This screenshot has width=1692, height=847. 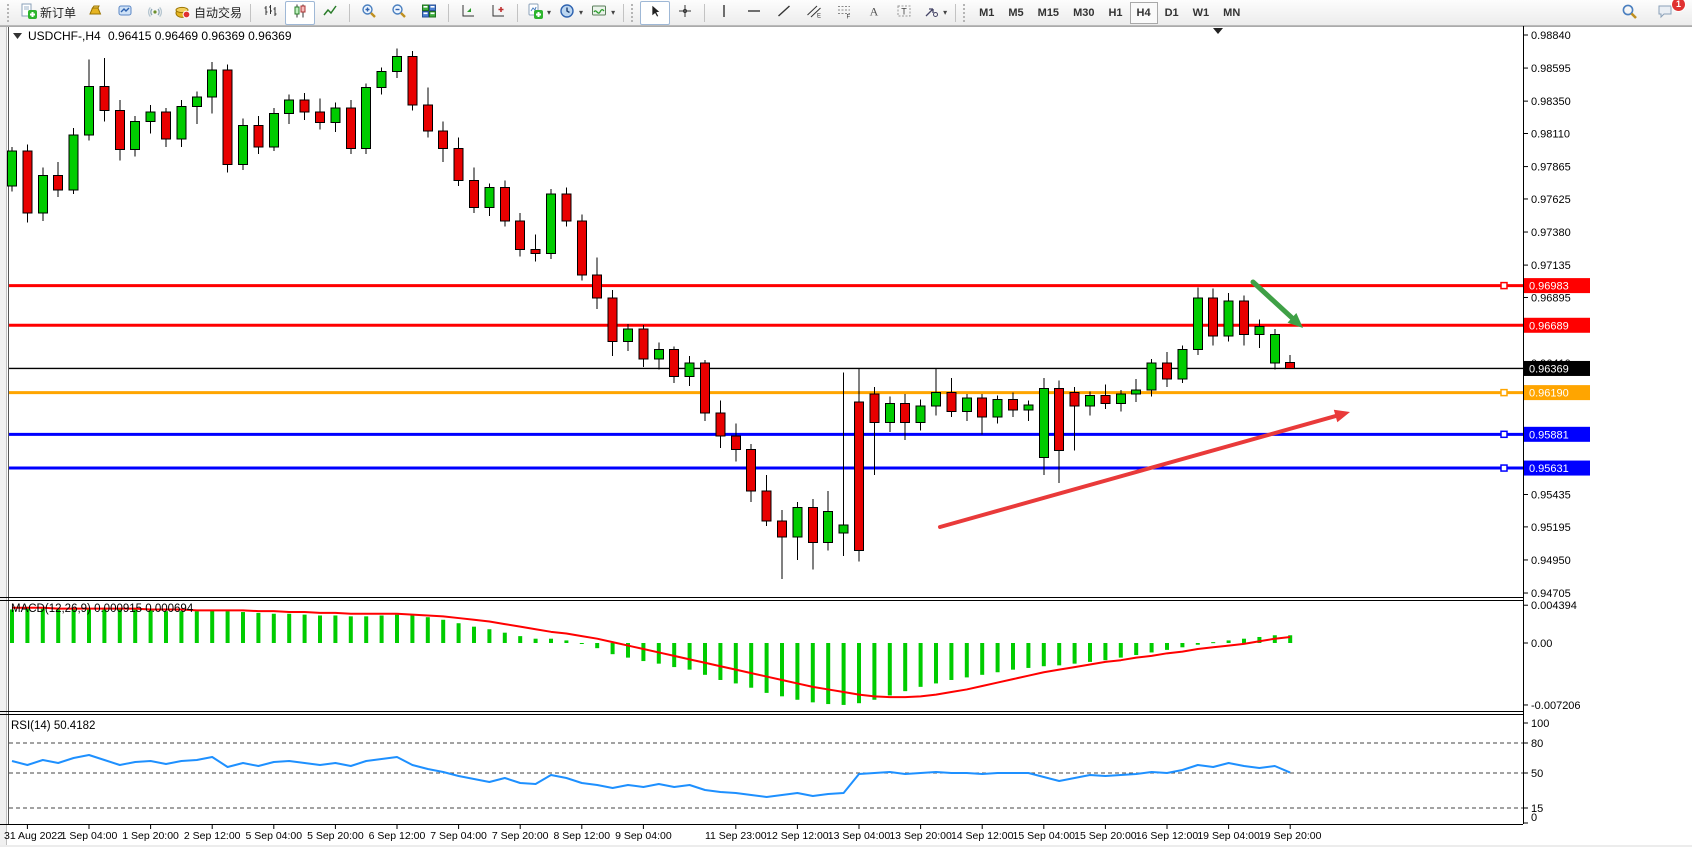 What do you see at coordinates (1228, 836) in the screenshot?
I see `time-axis-label: 19 Sep 04:00` at bounding box center [1228, 836].